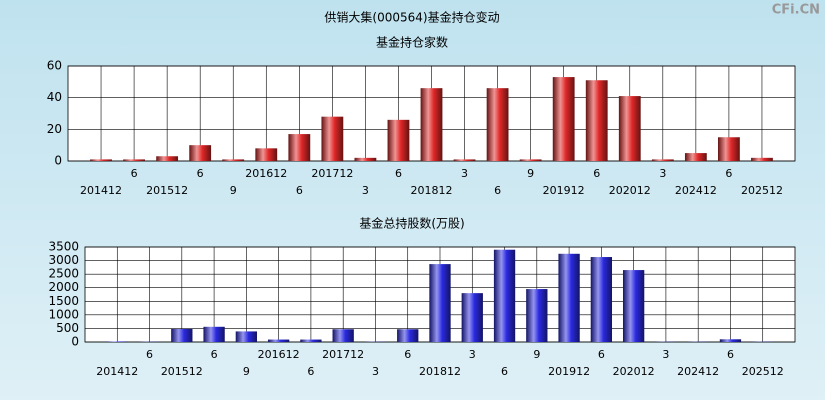  I want to click on y-tick-label: 2000, so click(63, 287).